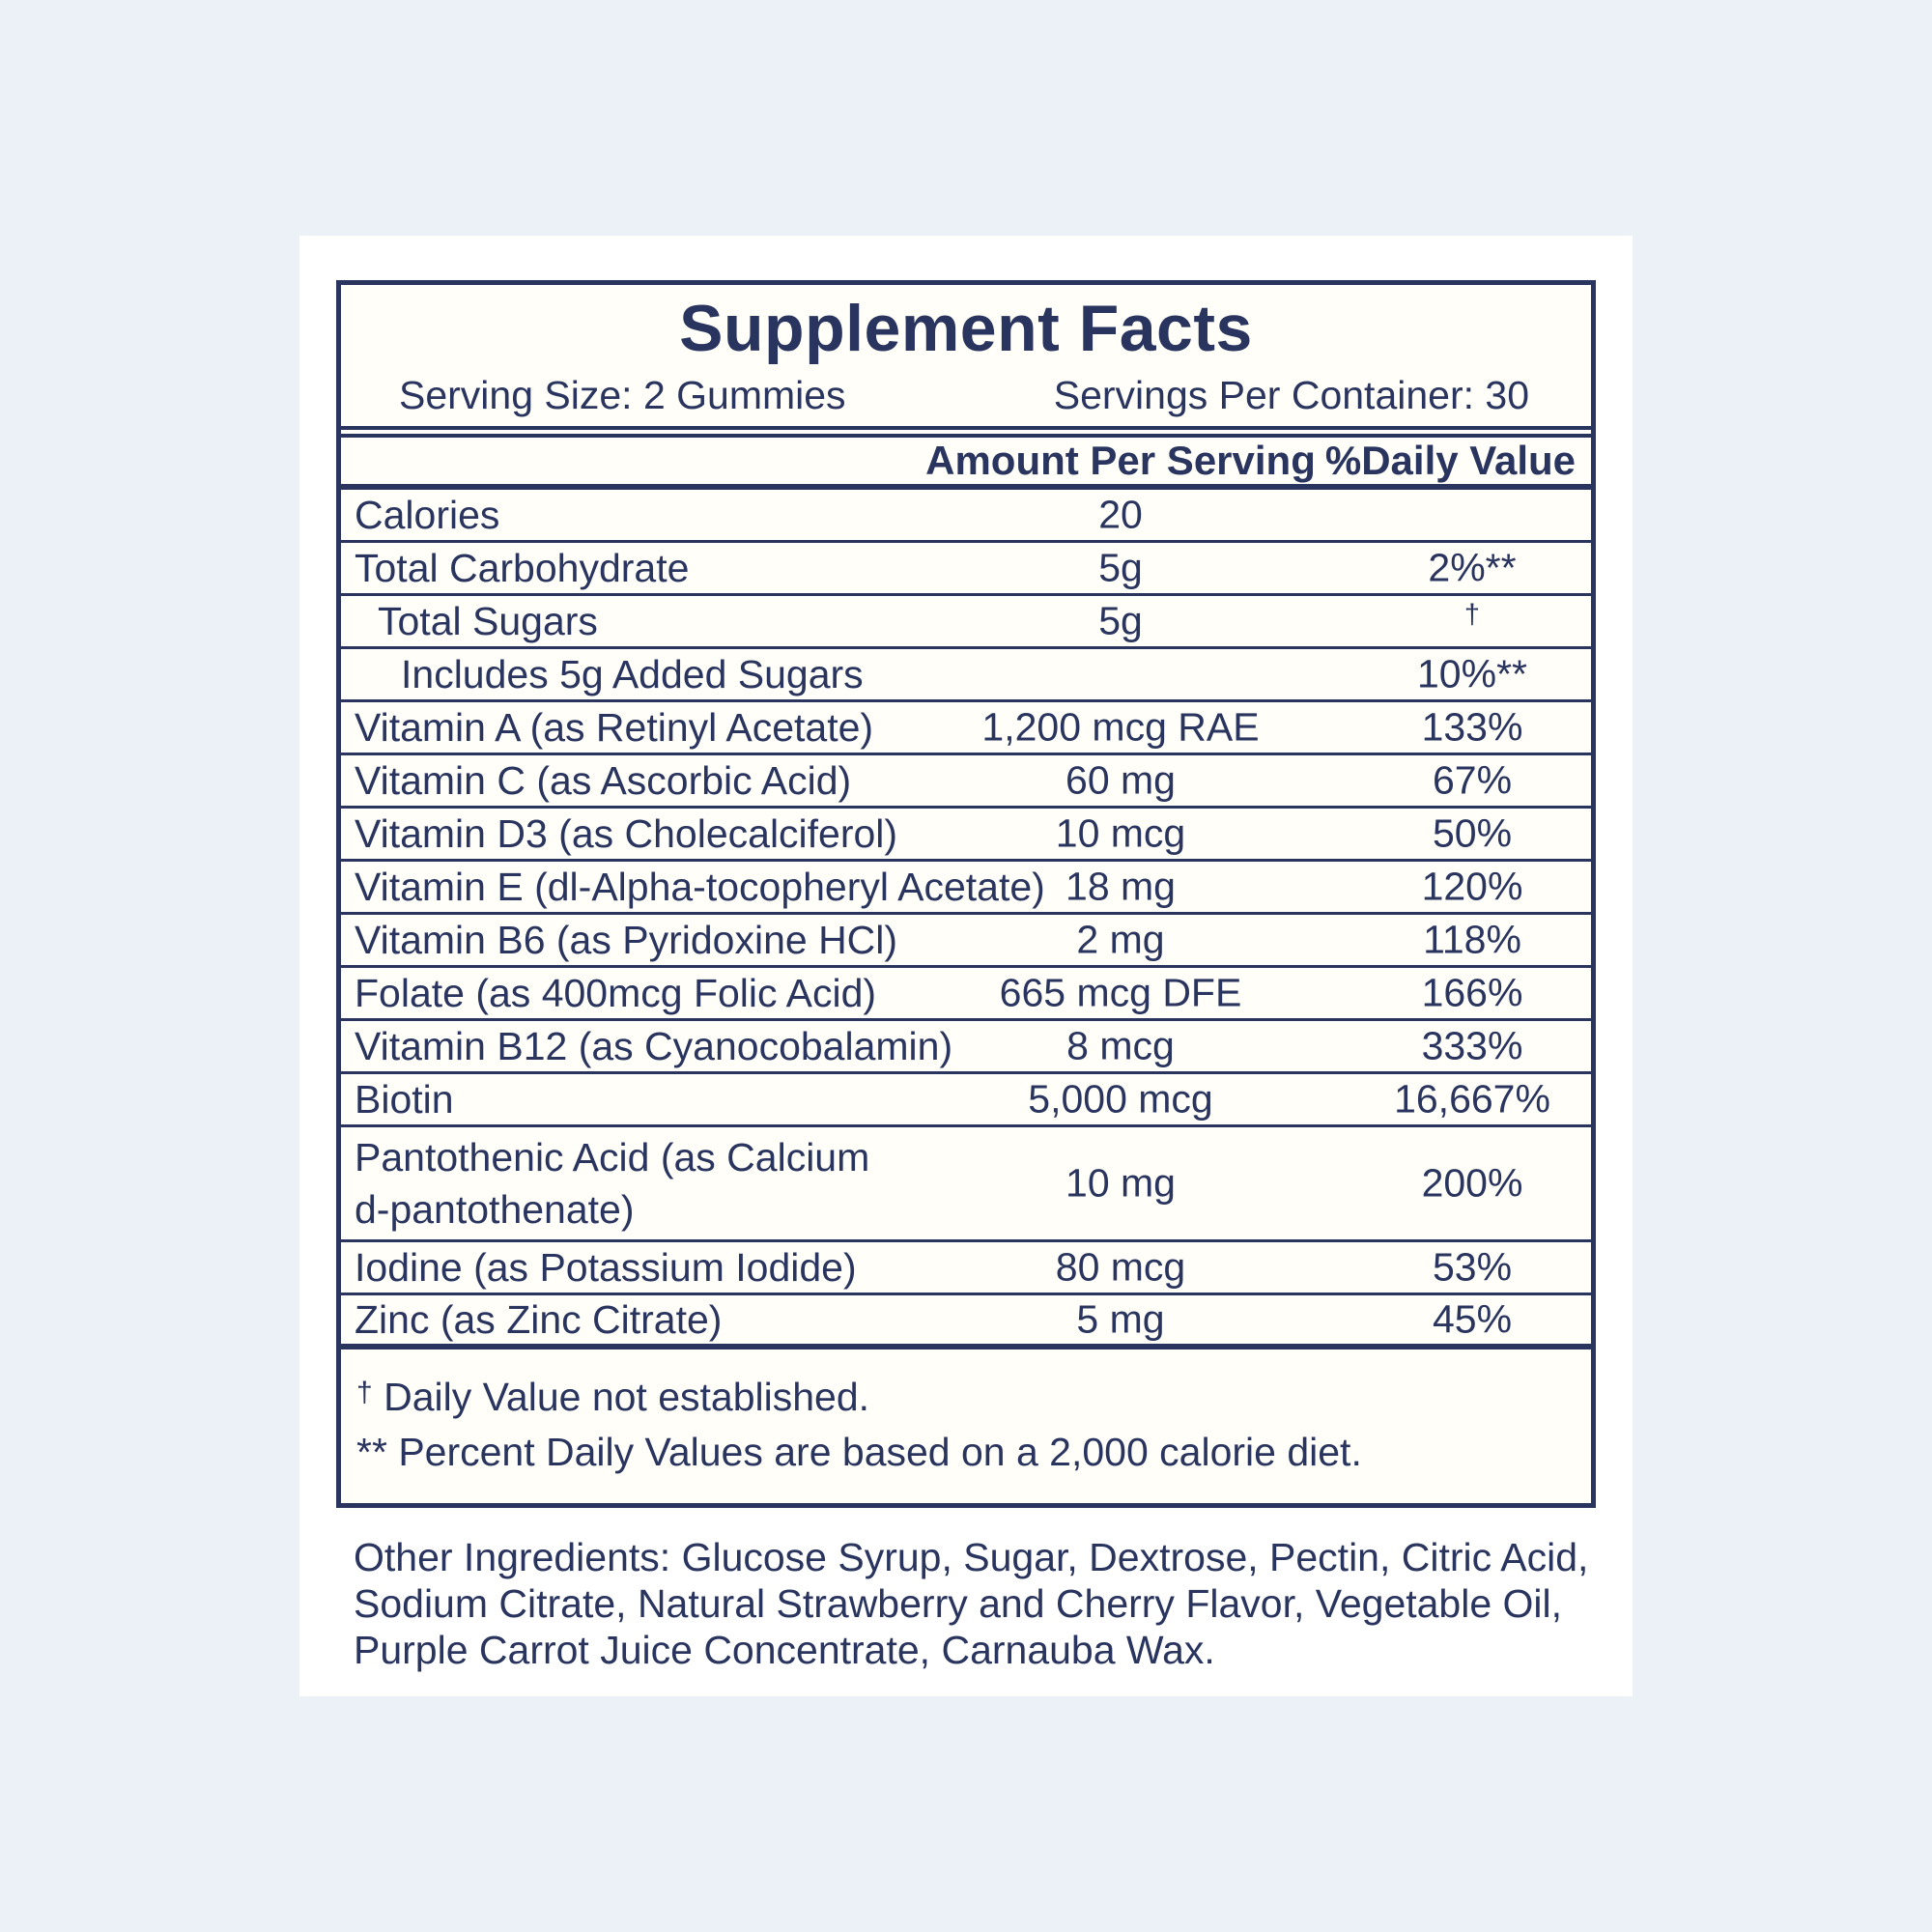 The height and width of the screenshot is (1932, 1932). Describe the element at coordinates (632, 674) in the screenshot. I see `row-label: Includes 5g Added Sugars` at that location.